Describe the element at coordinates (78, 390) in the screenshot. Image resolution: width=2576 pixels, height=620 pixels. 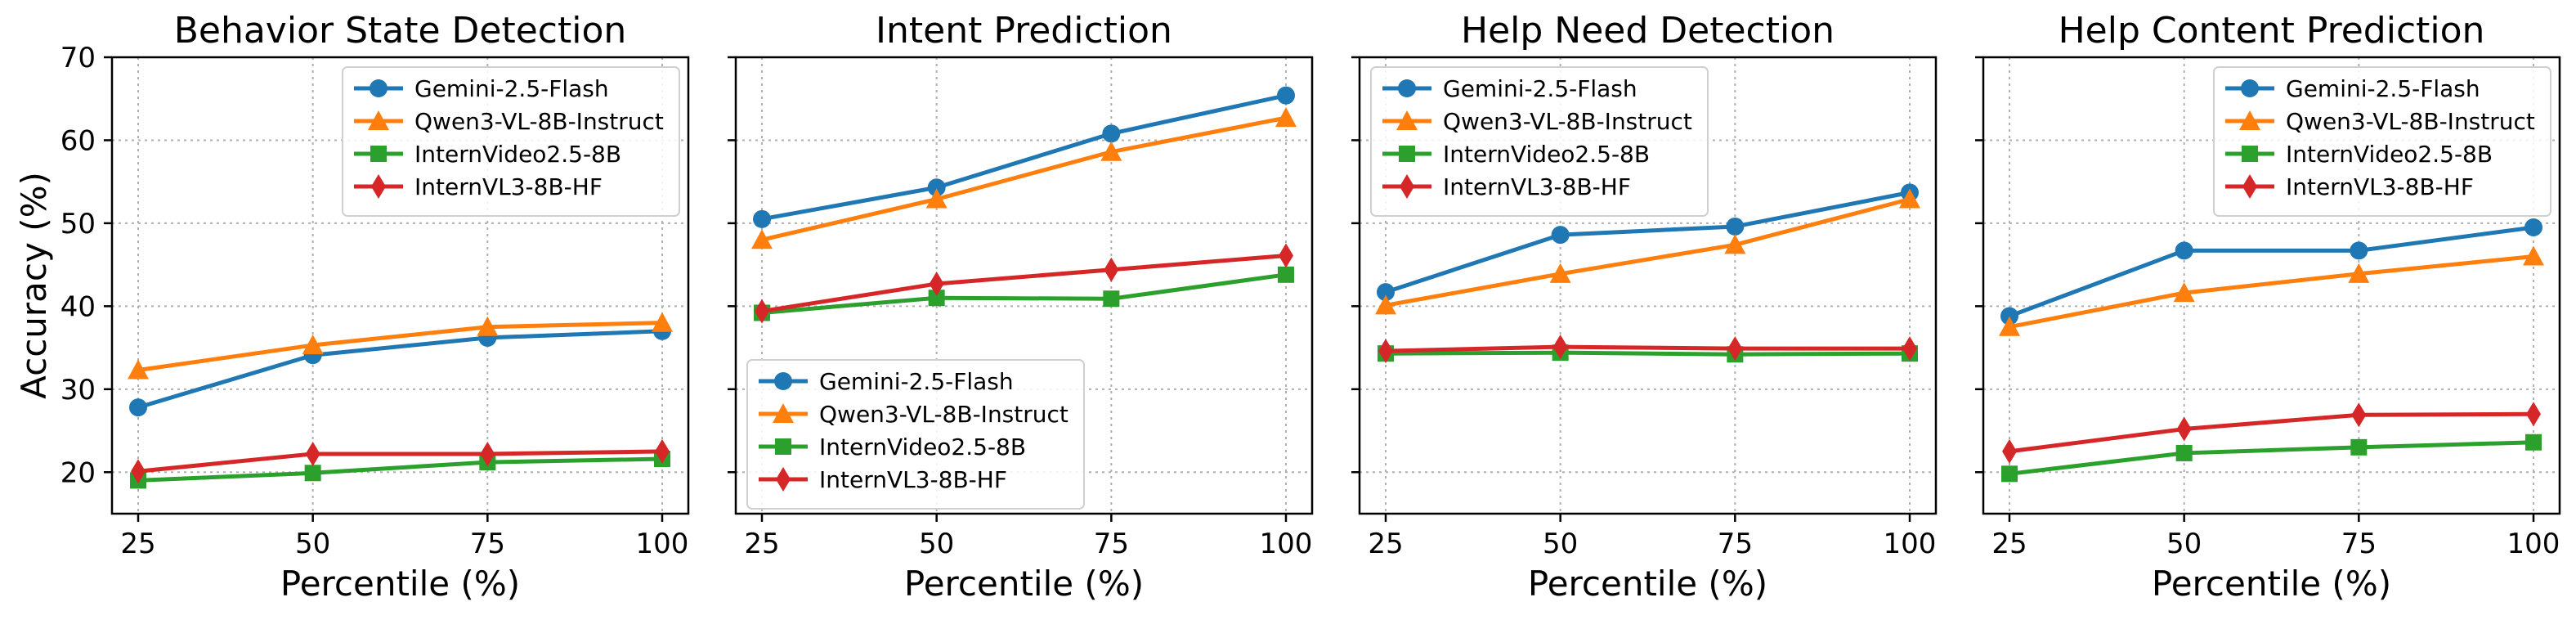
I see `y-tick-label: 30` at that location.